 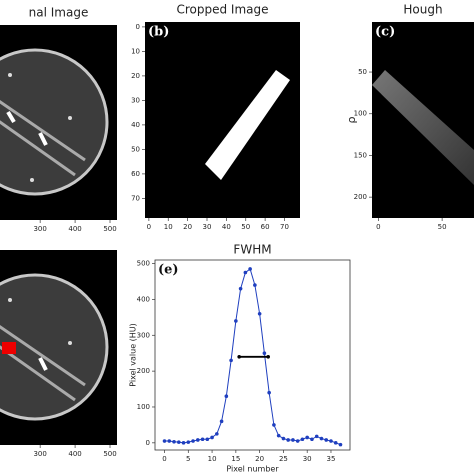 I want to click on y-tick-label: 500, so click(x=143, y=264).